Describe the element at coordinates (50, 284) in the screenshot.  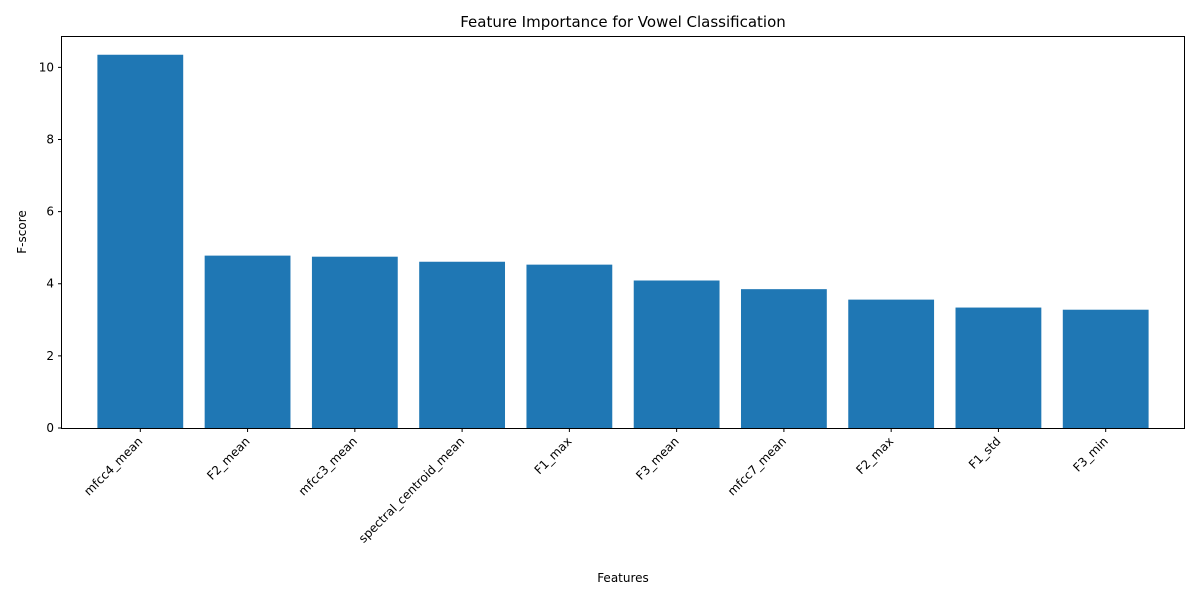
I see `y-tick-label: 4` at that location.